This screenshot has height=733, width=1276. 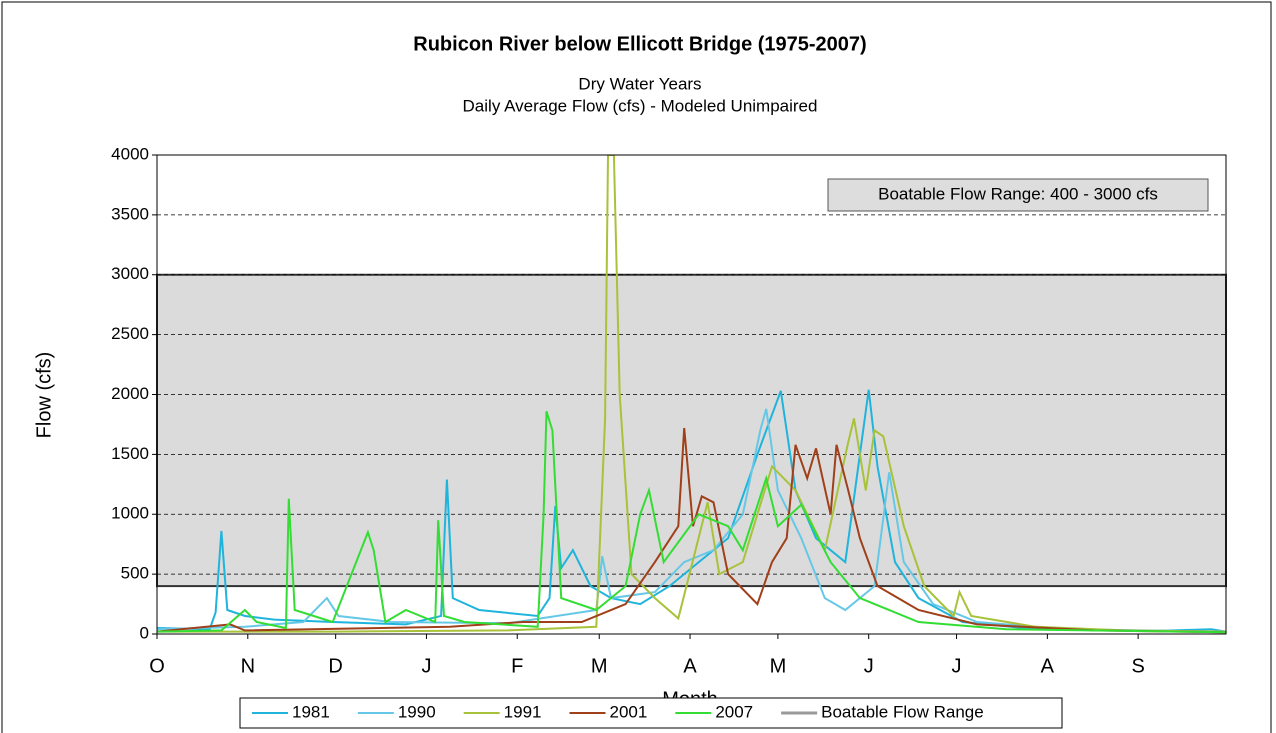 What do you see at coordinates (130, 453) in the screenshot?
I see `y-tick-label: 1500` at bounding box center [130, 453].